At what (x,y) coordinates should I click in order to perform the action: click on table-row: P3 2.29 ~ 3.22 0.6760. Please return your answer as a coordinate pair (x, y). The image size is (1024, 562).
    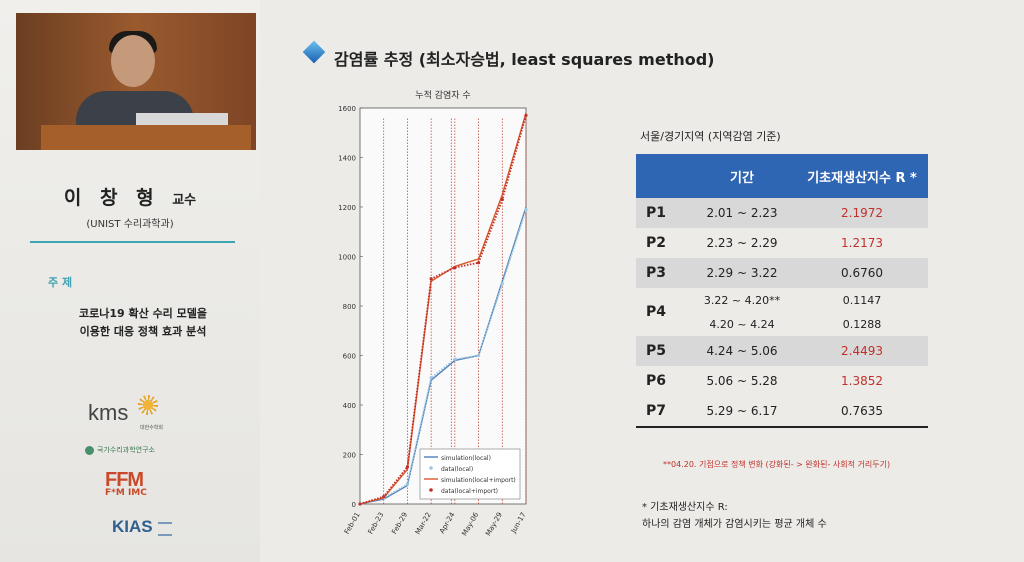
    Looking at the image, I should click on (782, 273).